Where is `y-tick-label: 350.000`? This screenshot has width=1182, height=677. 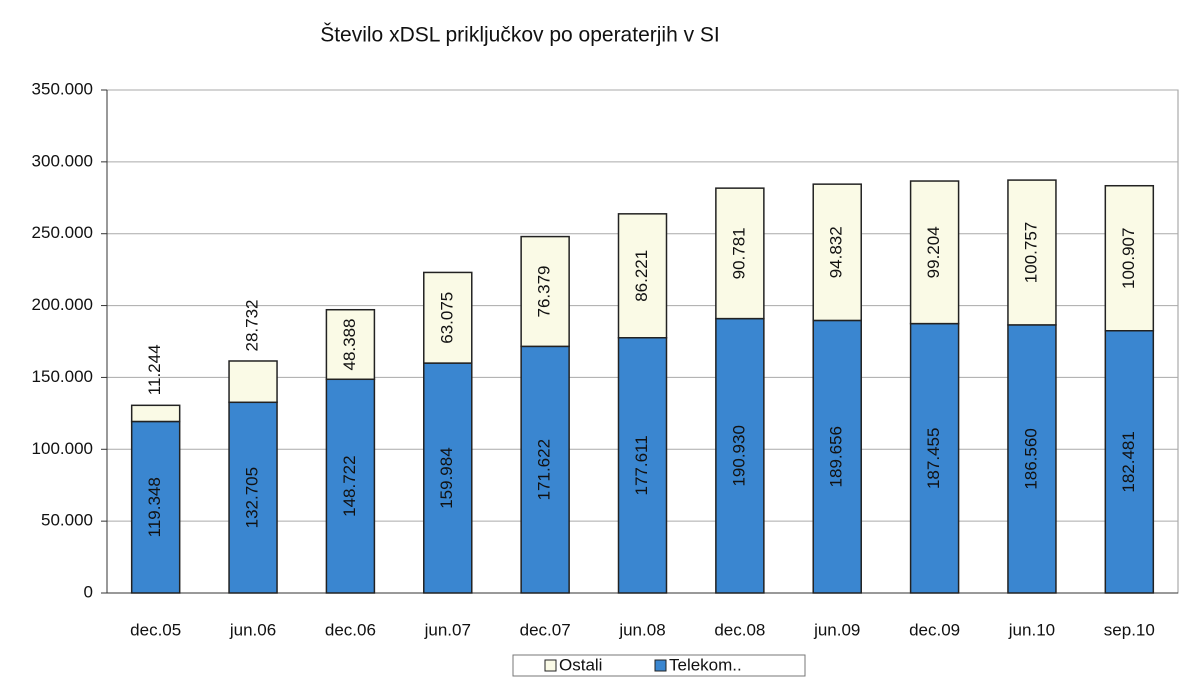
y-tick-label: 350.000 is located at coordinates (62, 88).